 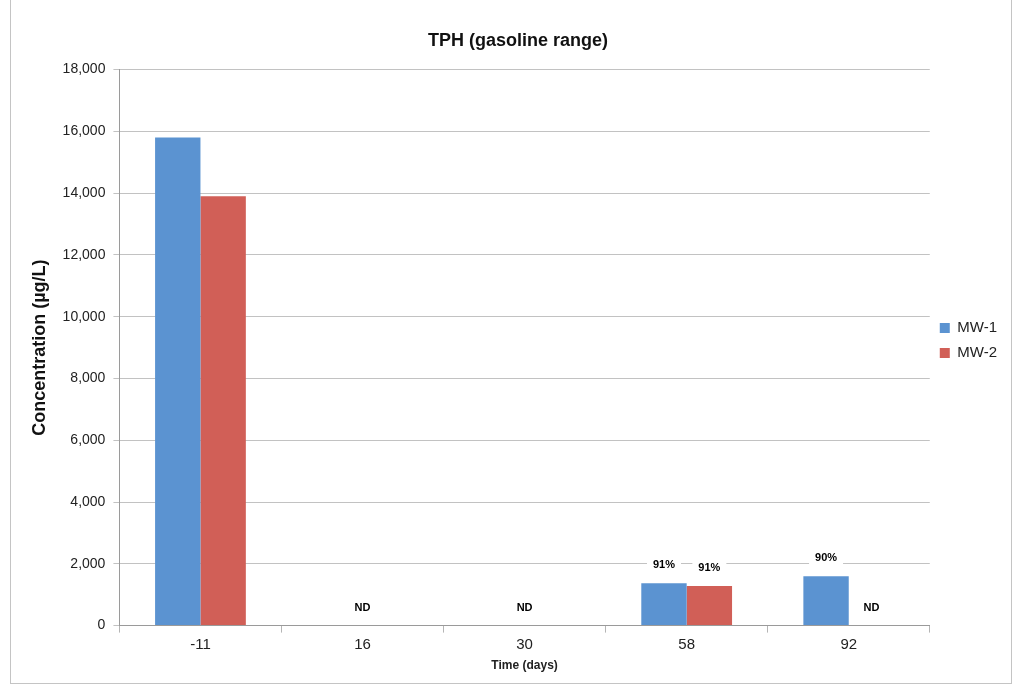 What do you see at coordinates (826, 557) in the screenshot?
I see `annotation: 90%` at bounding box center [826, 557].